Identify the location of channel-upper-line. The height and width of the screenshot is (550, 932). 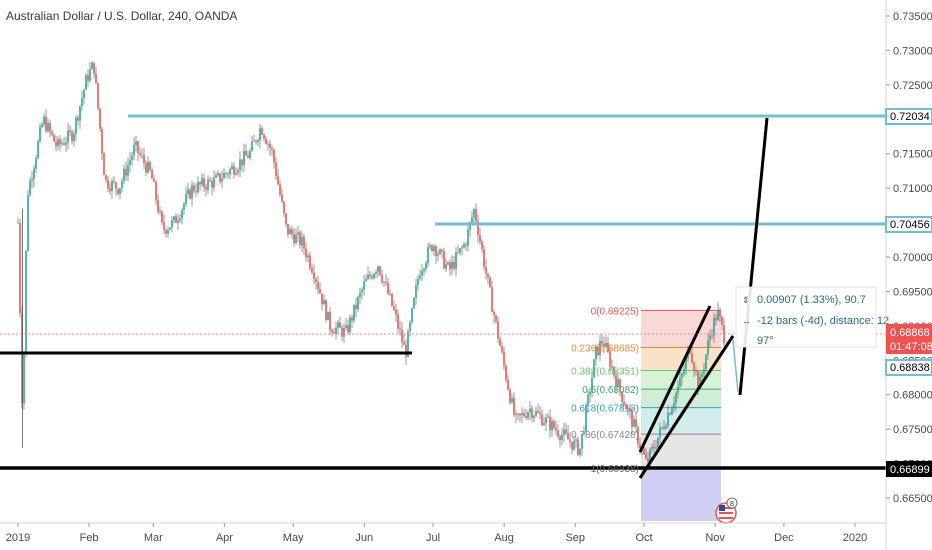
(675, 379).